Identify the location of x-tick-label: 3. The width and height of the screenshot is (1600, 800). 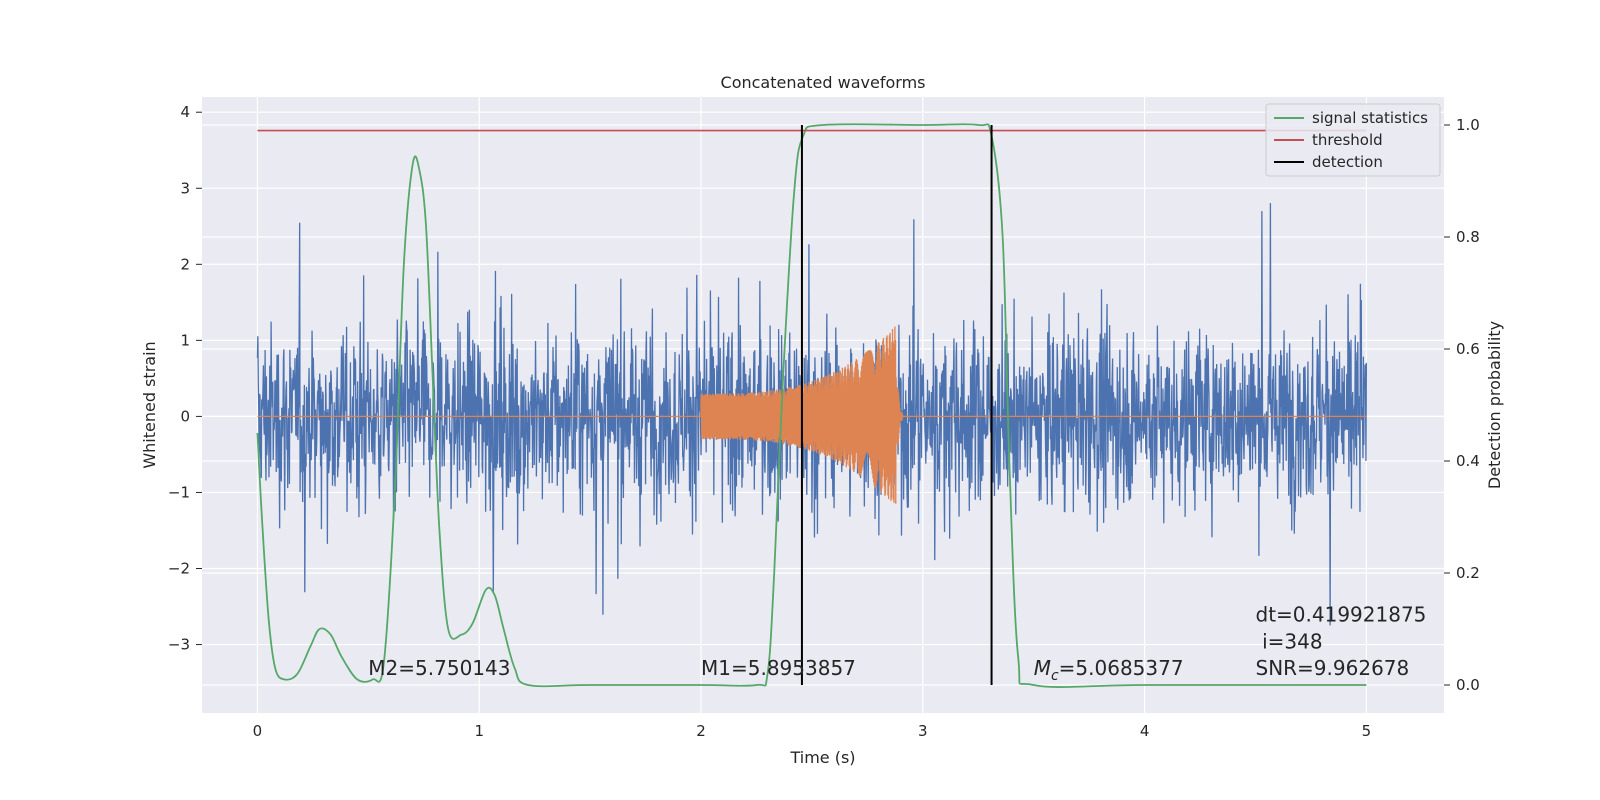
(923, 731).